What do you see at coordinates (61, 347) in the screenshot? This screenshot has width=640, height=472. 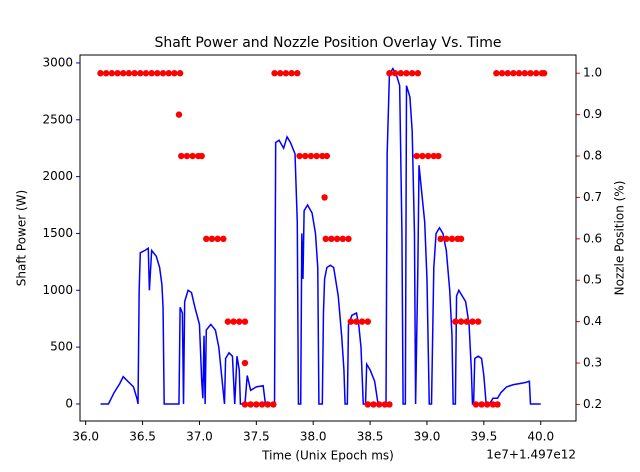 I see `y-tick-label: 500` at bounding box center [61, 347].